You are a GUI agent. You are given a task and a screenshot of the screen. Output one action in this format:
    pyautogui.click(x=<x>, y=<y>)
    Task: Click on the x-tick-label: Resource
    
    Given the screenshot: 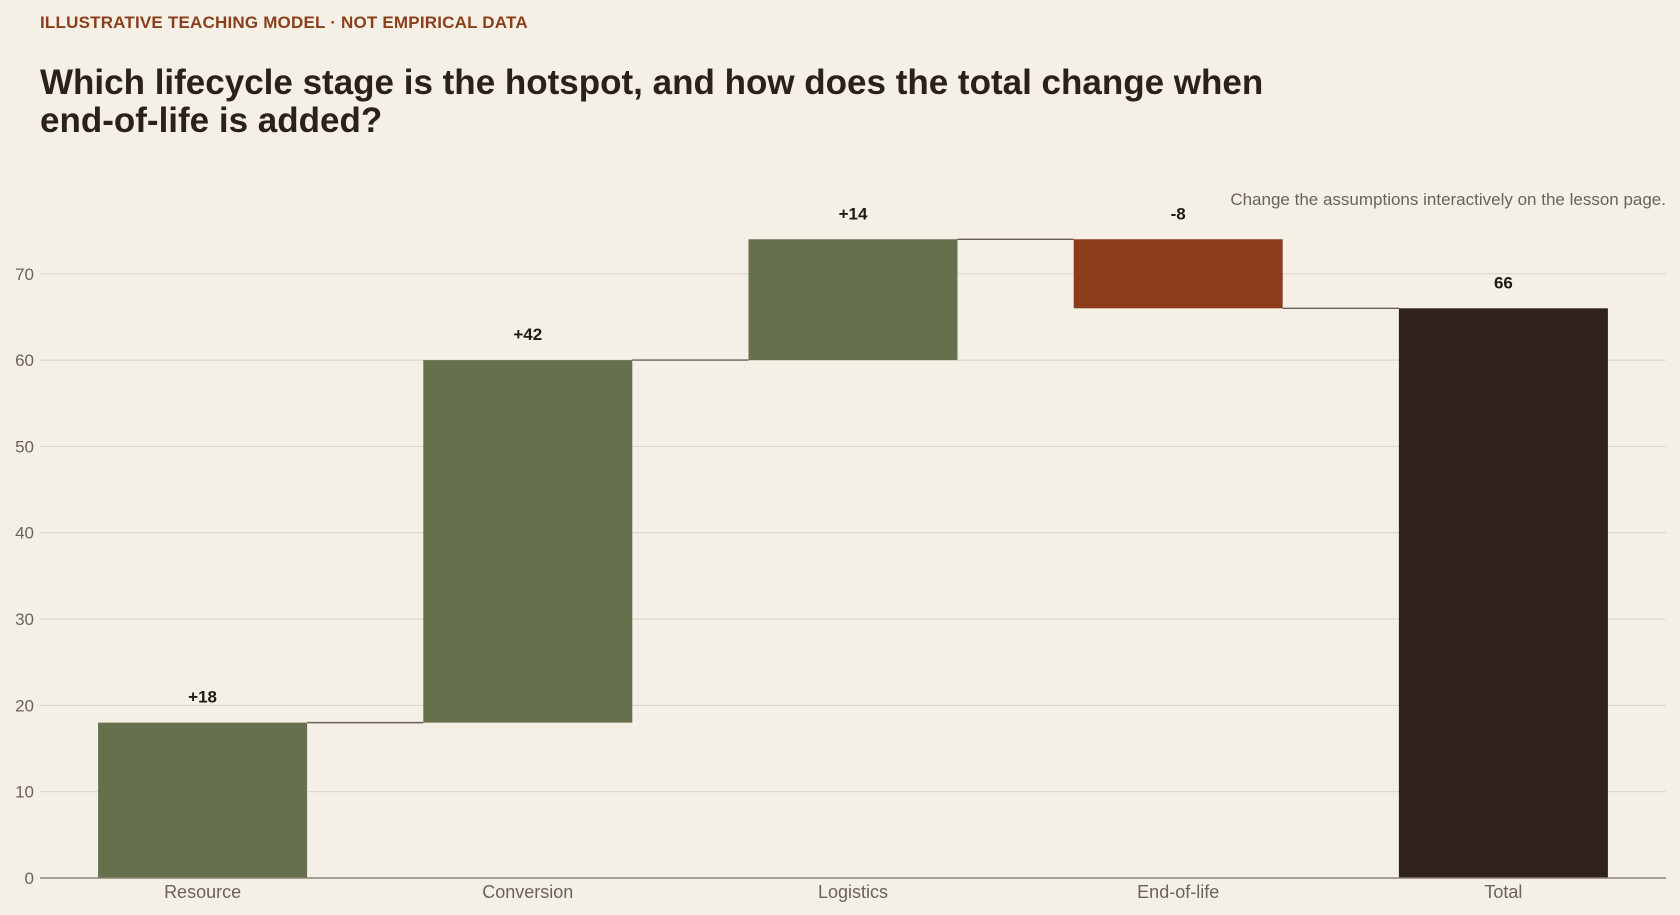 What is the action you would take?
    pyautogui.click(x=202, y=892)
    